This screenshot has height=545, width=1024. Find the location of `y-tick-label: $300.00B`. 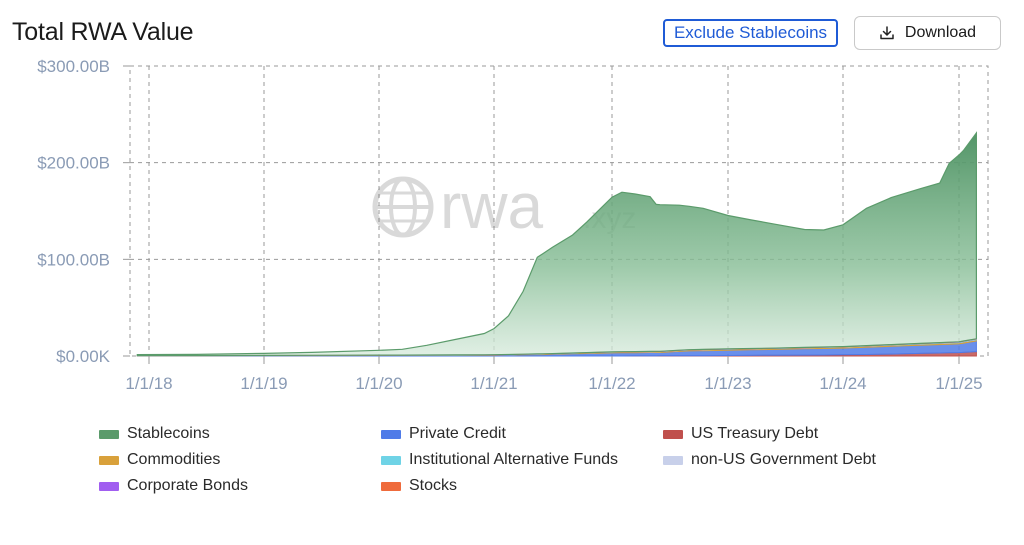

y-tick-label: $300.00B is located at coordinates (73, 66).